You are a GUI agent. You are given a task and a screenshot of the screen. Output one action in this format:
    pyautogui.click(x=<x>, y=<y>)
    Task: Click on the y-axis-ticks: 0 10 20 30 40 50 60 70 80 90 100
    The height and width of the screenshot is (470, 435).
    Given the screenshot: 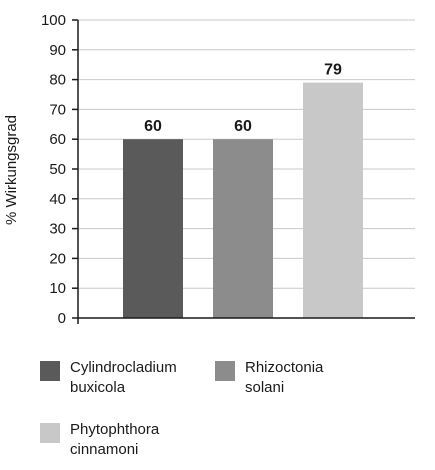 What is the action you would take?
    pyautogui.click(x=59, y=169)
    